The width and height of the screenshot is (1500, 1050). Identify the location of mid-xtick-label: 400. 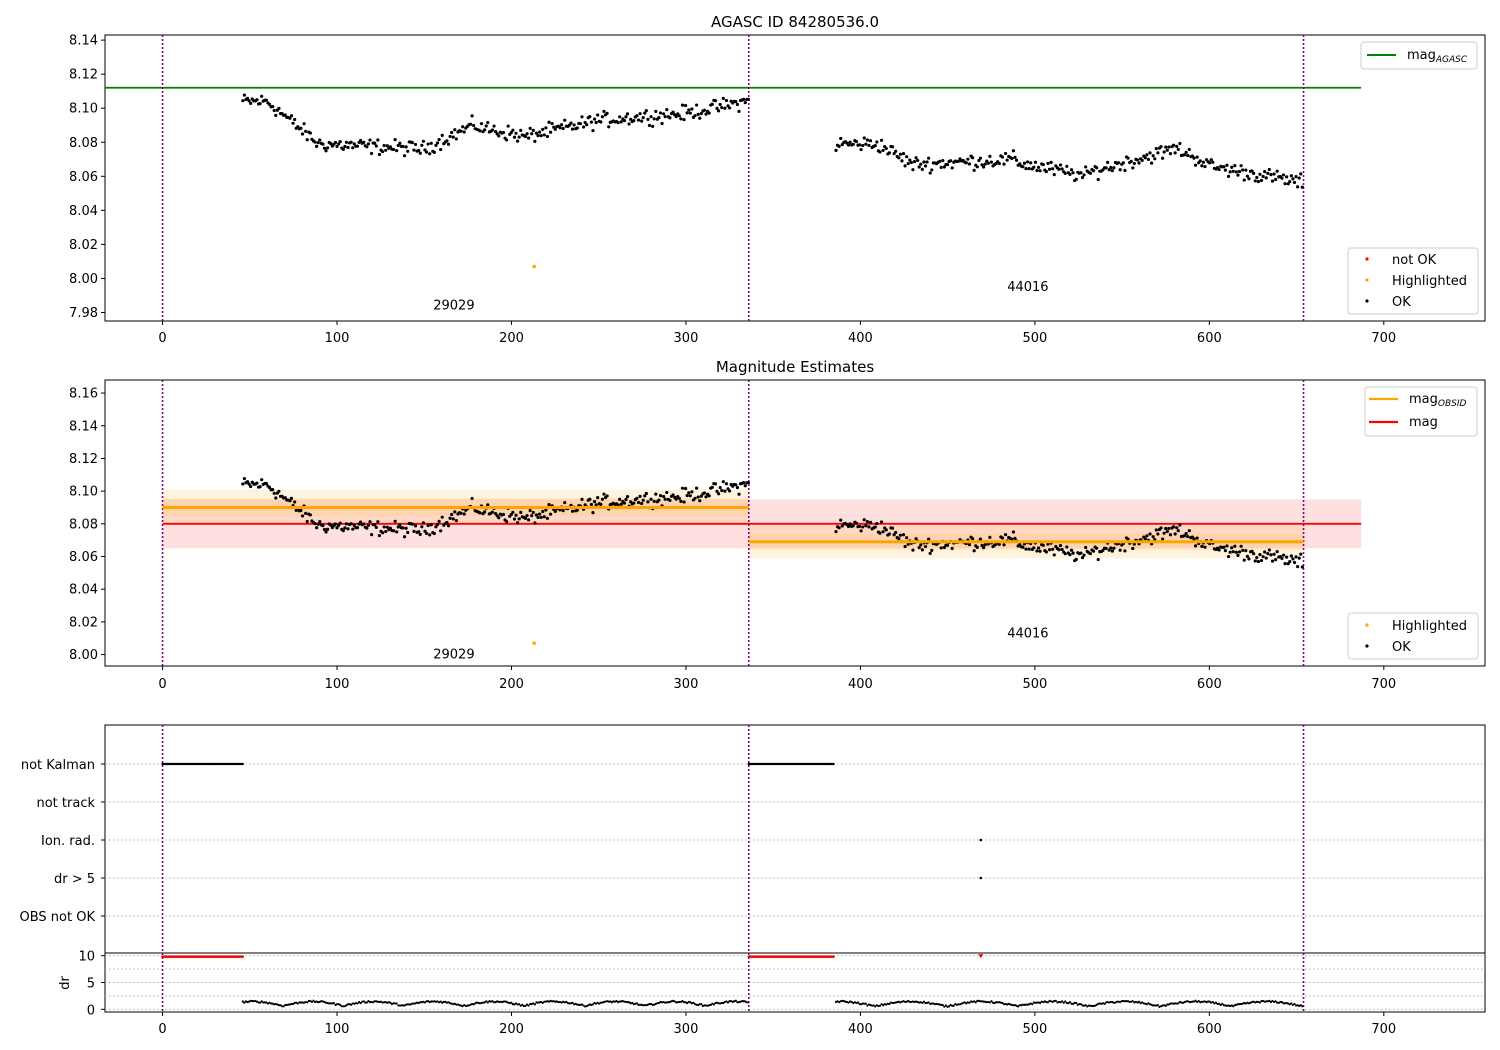
(860, 684).